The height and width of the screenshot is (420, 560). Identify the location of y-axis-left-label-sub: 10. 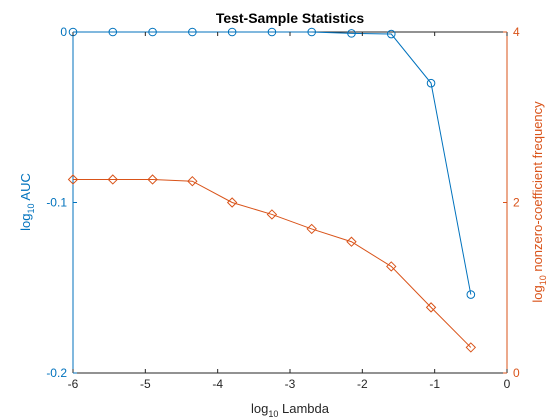
(31, 208).